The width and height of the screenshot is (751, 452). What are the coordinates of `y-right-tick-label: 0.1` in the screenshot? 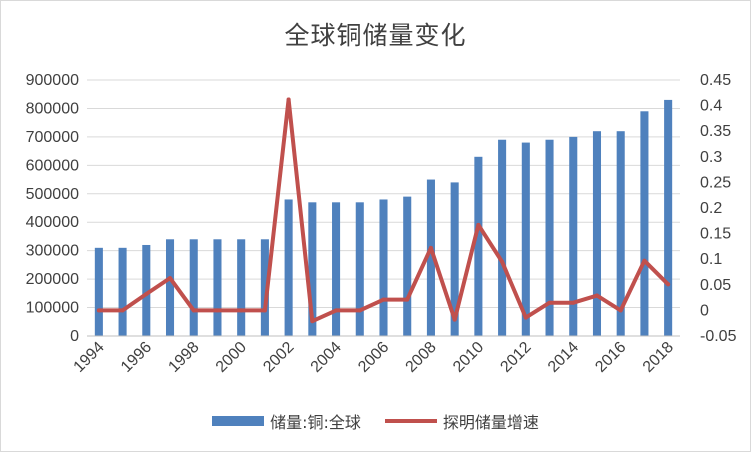 It's located at (711, 259).